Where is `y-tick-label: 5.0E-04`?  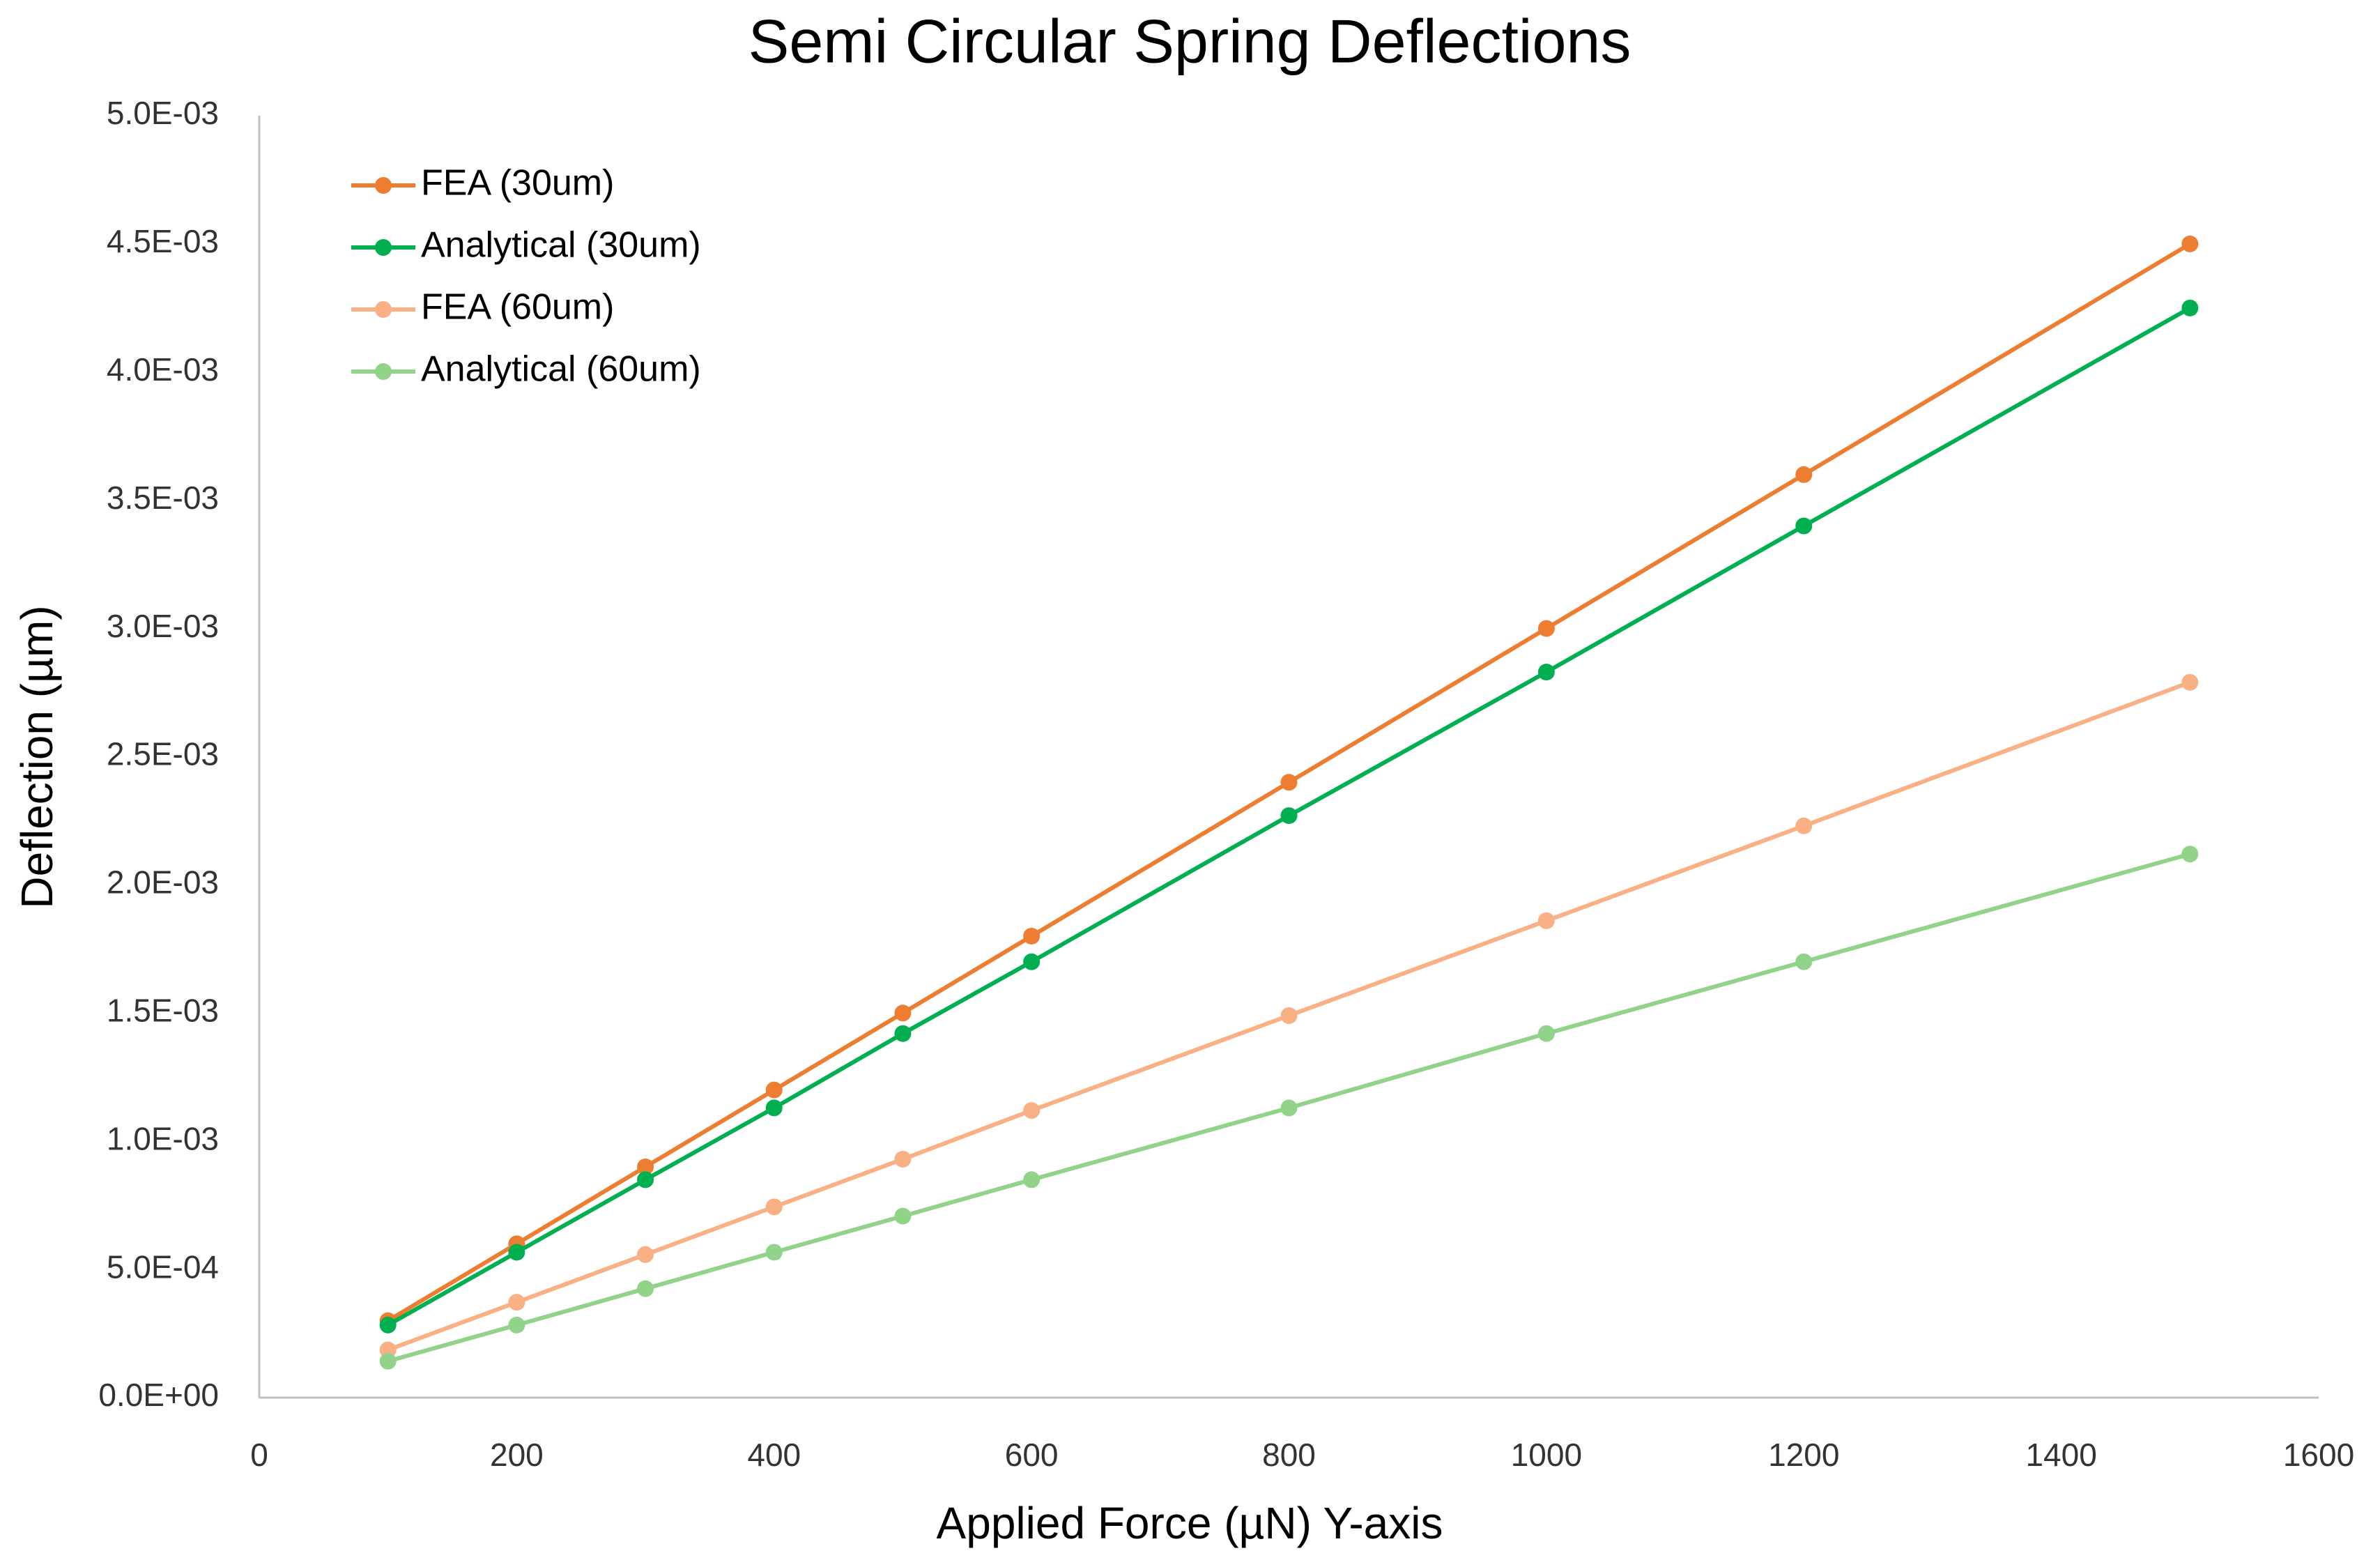
y-tick-label: 5.0E-04 is located at coordinates (163, 1266).